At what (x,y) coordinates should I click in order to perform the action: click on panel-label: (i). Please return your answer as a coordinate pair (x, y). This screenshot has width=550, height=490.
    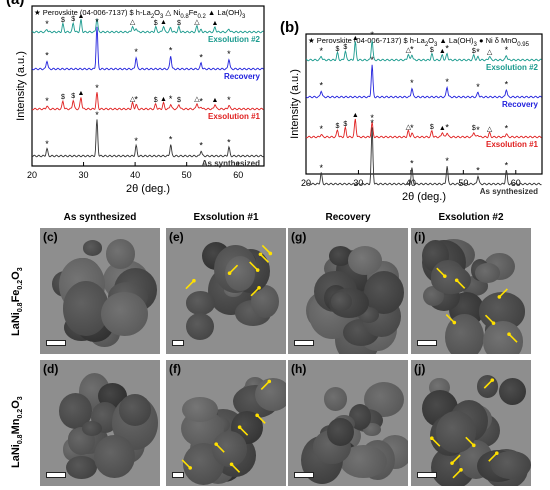
    Looking at the image, I should click on (420, 237).